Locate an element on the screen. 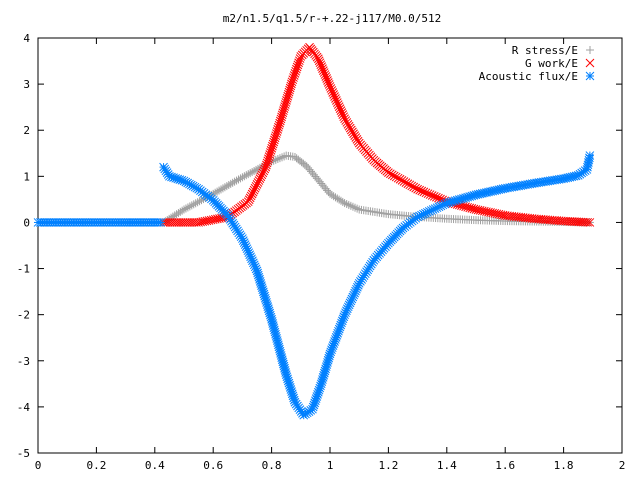  x-tick-label: 0.8 is located at coordinates (272, 465).